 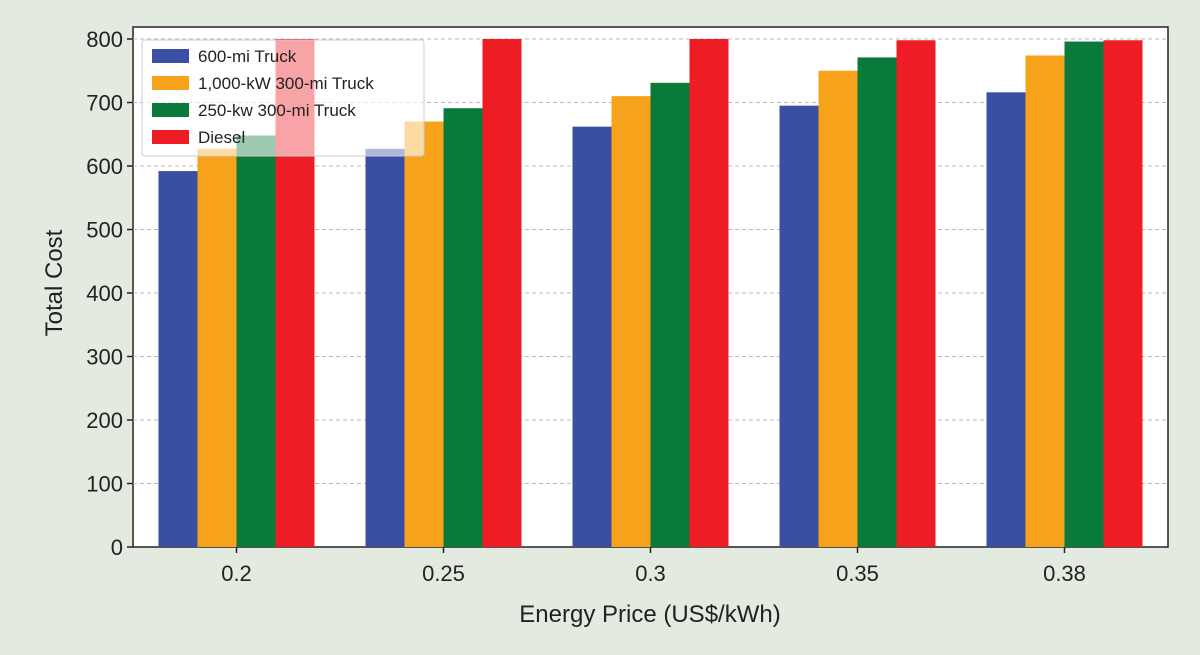 What do you see at coordinates (631, 322) in the screenshot?
I see `bar-1-000-kw-300-mi-truck-0.3` at bounding box center [631, 322].